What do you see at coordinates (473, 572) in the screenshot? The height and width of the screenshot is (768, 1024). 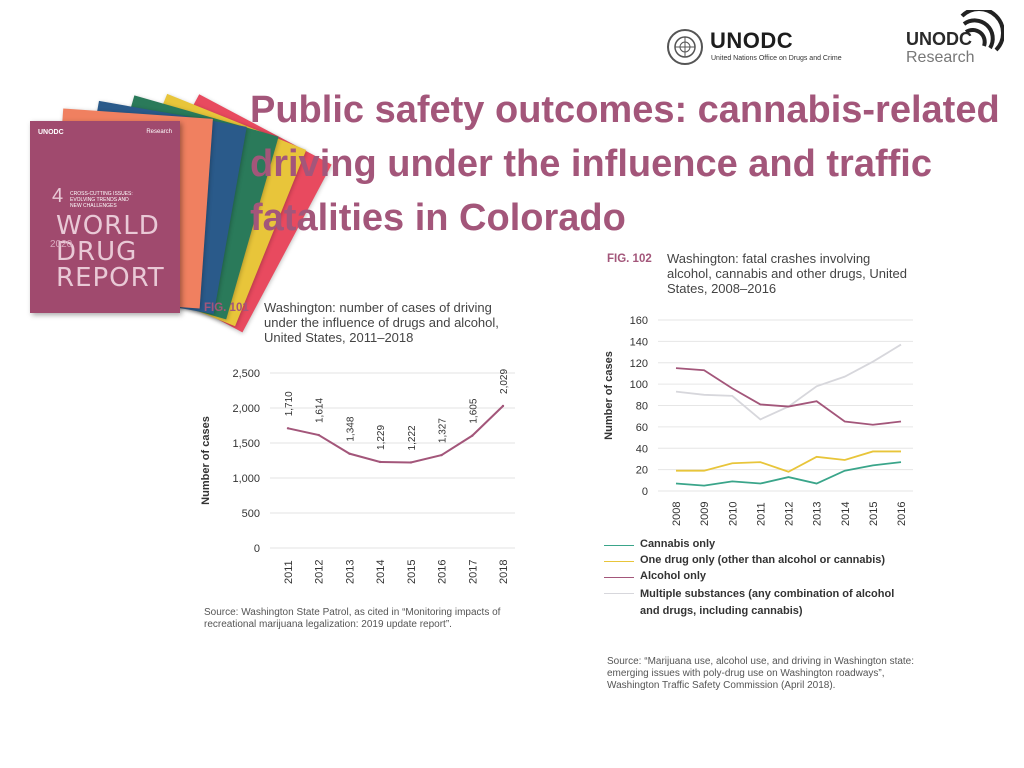 I see `x-tick-label: 2017` at bounding box center [473, 572].